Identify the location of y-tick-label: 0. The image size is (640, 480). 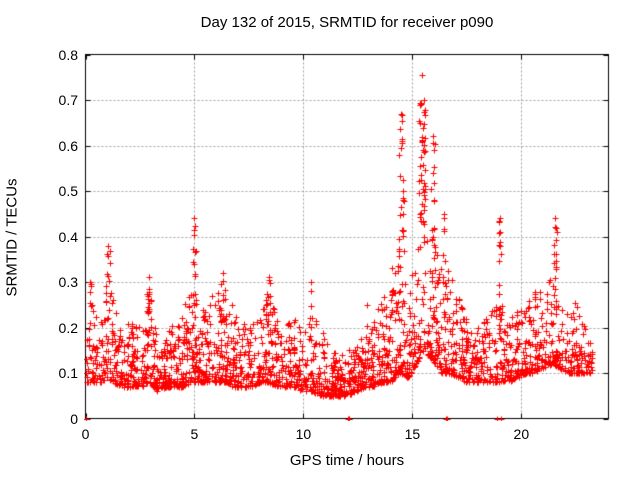
(74, 418).